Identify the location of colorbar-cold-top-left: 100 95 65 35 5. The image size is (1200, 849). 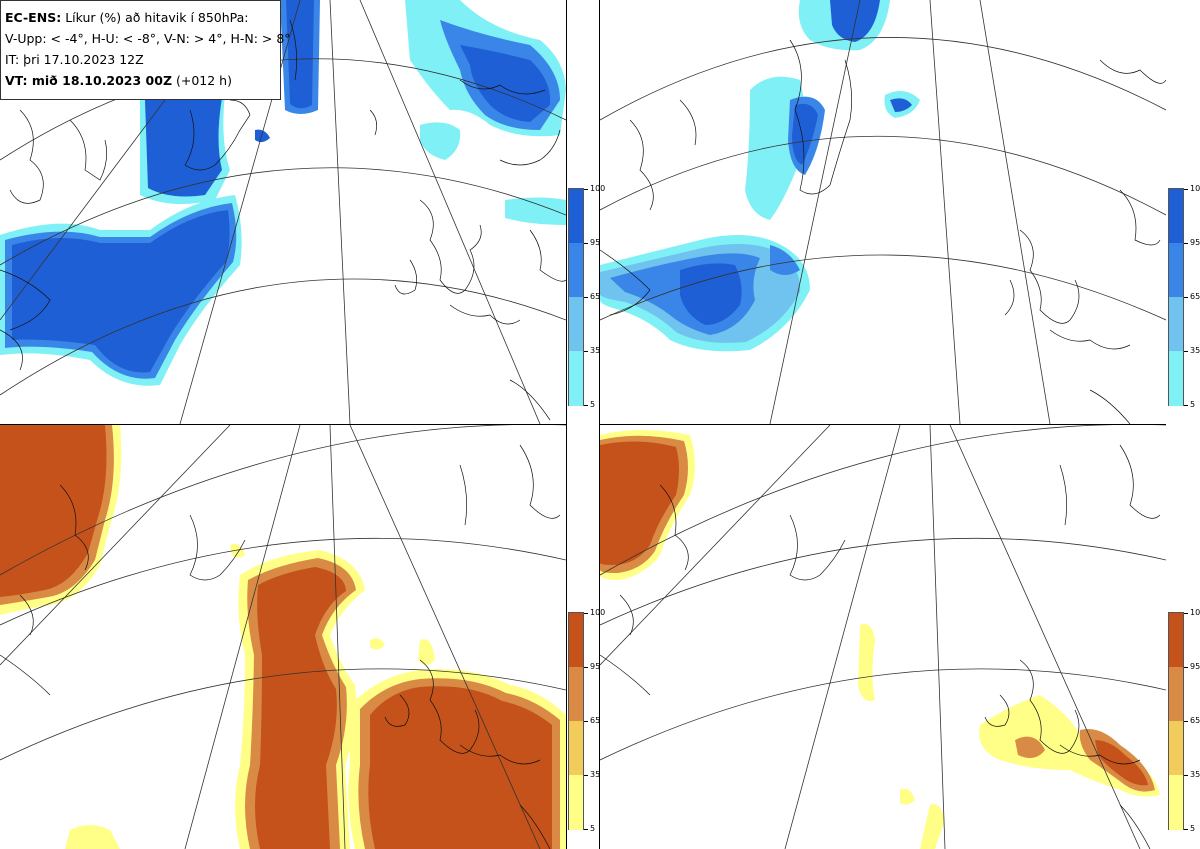
(586, 297).